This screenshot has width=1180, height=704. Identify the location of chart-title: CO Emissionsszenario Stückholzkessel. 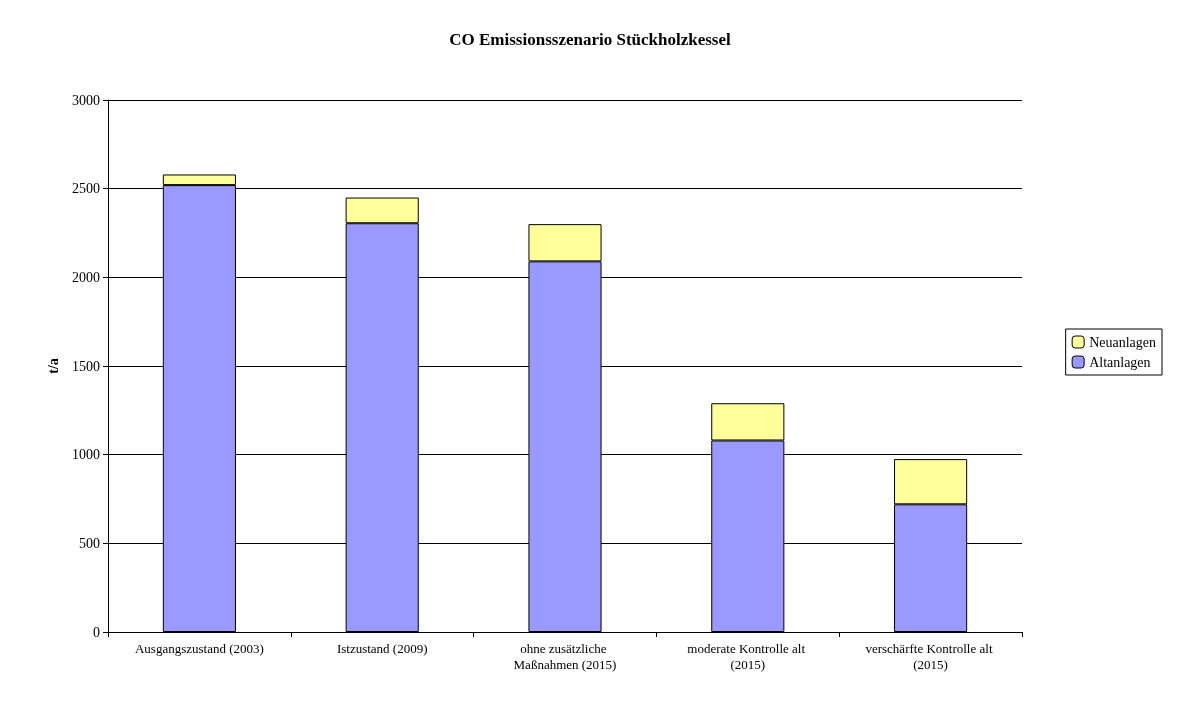
(590, 39).